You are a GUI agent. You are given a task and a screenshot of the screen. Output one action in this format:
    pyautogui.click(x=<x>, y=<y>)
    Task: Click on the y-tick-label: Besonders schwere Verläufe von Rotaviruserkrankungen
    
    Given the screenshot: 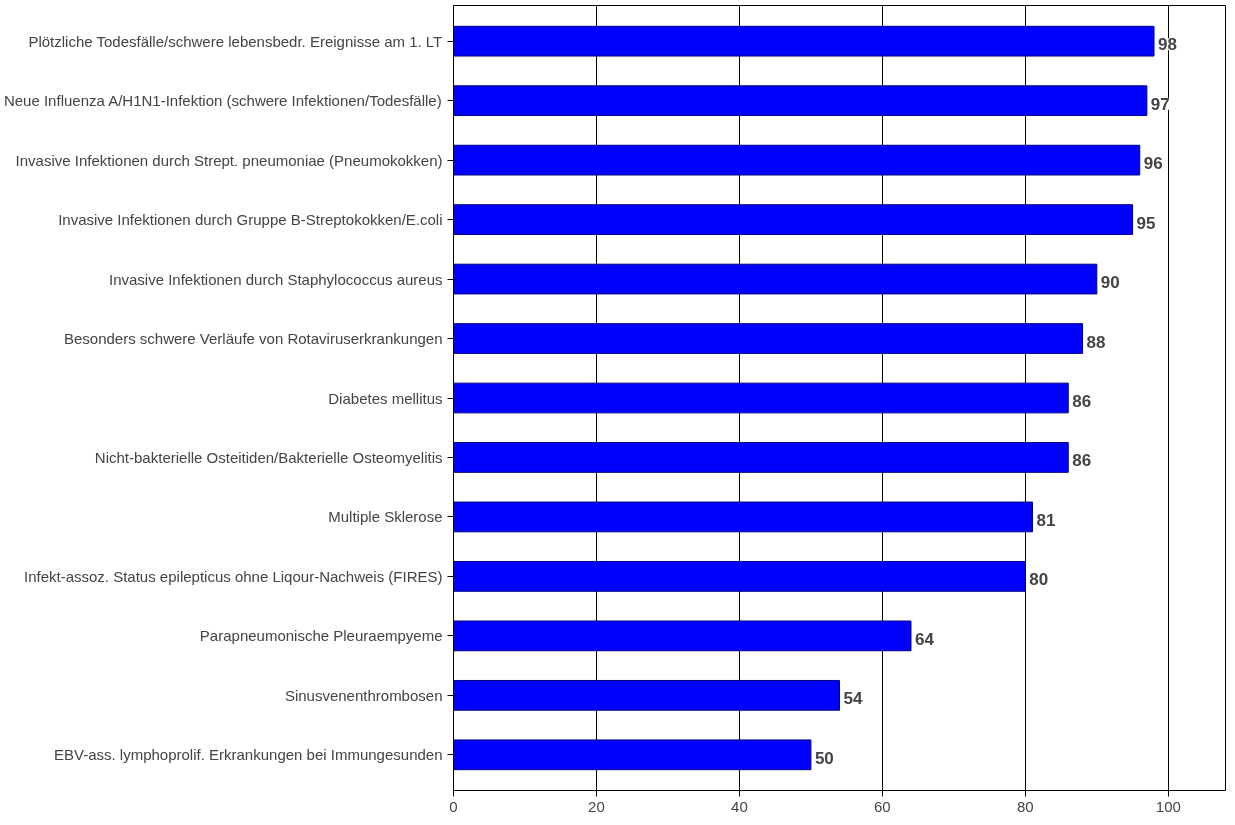 What is the action you would take?
    pyautogui.click(x=253, y=339)
    